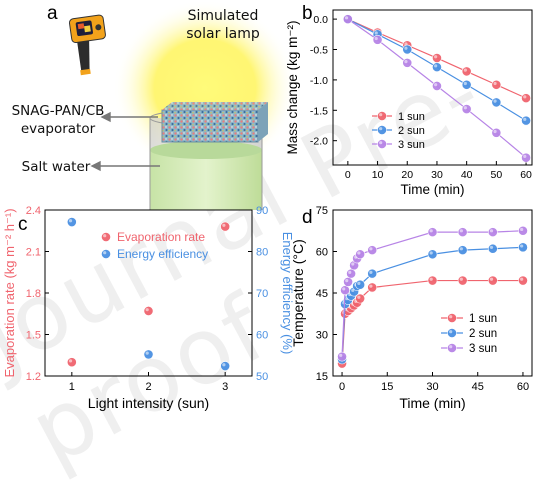 The image size is (553, 486). What do you see at coordinates (342, 387) in the screenshot?
I see `chart-d-xtick-label: 0` at bounding box center [342, 387].